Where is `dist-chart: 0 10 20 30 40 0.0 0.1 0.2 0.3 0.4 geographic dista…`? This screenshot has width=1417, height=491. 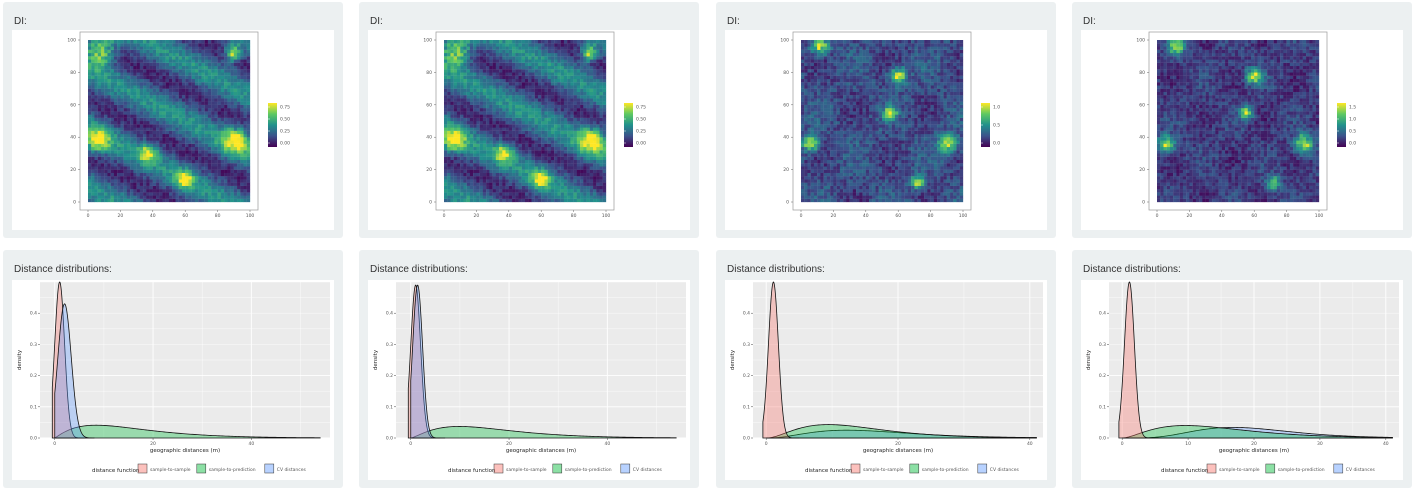
dist-chart: 0 10 20 30 40 0.0 0.1 0.2 0.3 0.4 geographic dista… is located at coordinates (1242, 377).